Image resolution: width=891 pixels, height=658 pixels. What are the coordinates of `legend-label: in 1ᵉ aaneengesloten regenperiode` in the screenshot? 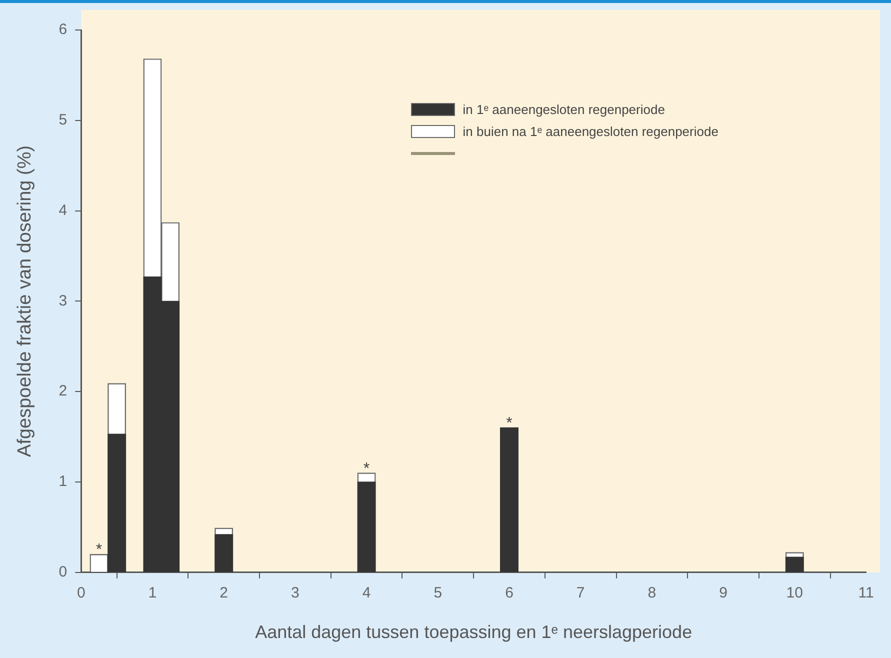 It's located at (563, 109).